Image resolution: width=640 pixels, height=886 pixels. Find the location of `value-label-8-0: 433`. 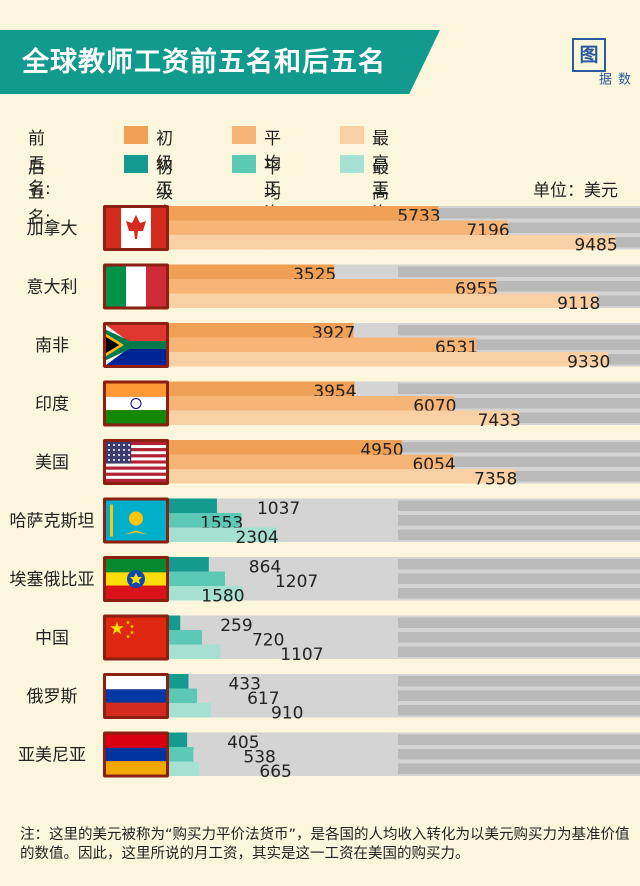

value-label-8-0: 433 is located at coordinates (244, 685).